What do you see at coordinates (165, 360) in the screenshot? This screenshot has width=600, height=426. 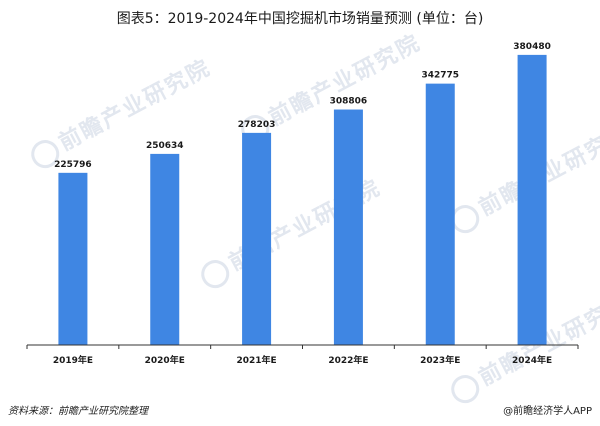 I see `x-tick-label: 2020年E` at bounding box center [165, 360].